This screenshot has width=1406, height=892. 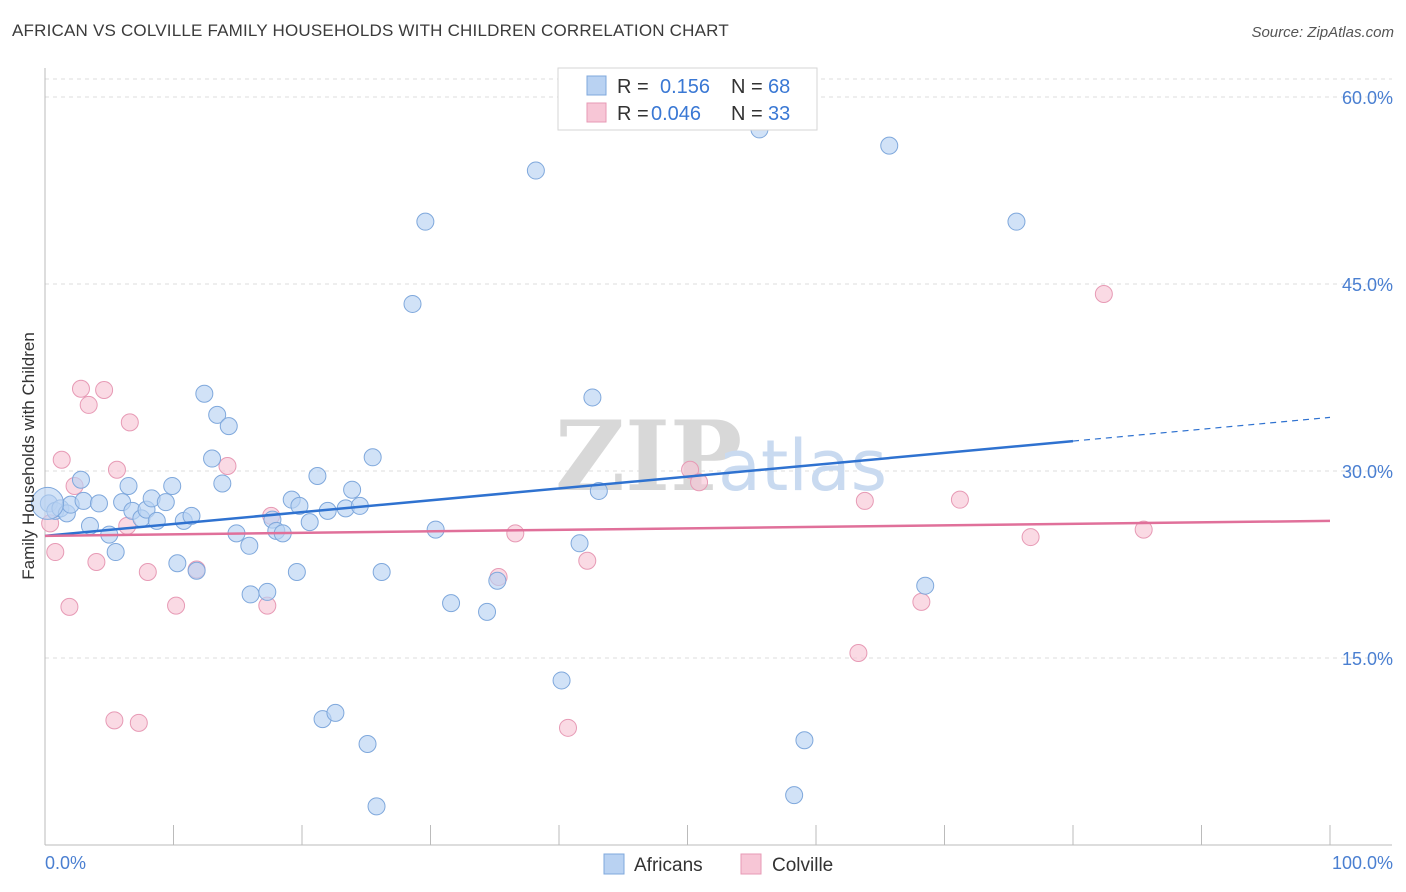 I want to click on bottom-legend-swatch-africans, so click(x=614, y=864).